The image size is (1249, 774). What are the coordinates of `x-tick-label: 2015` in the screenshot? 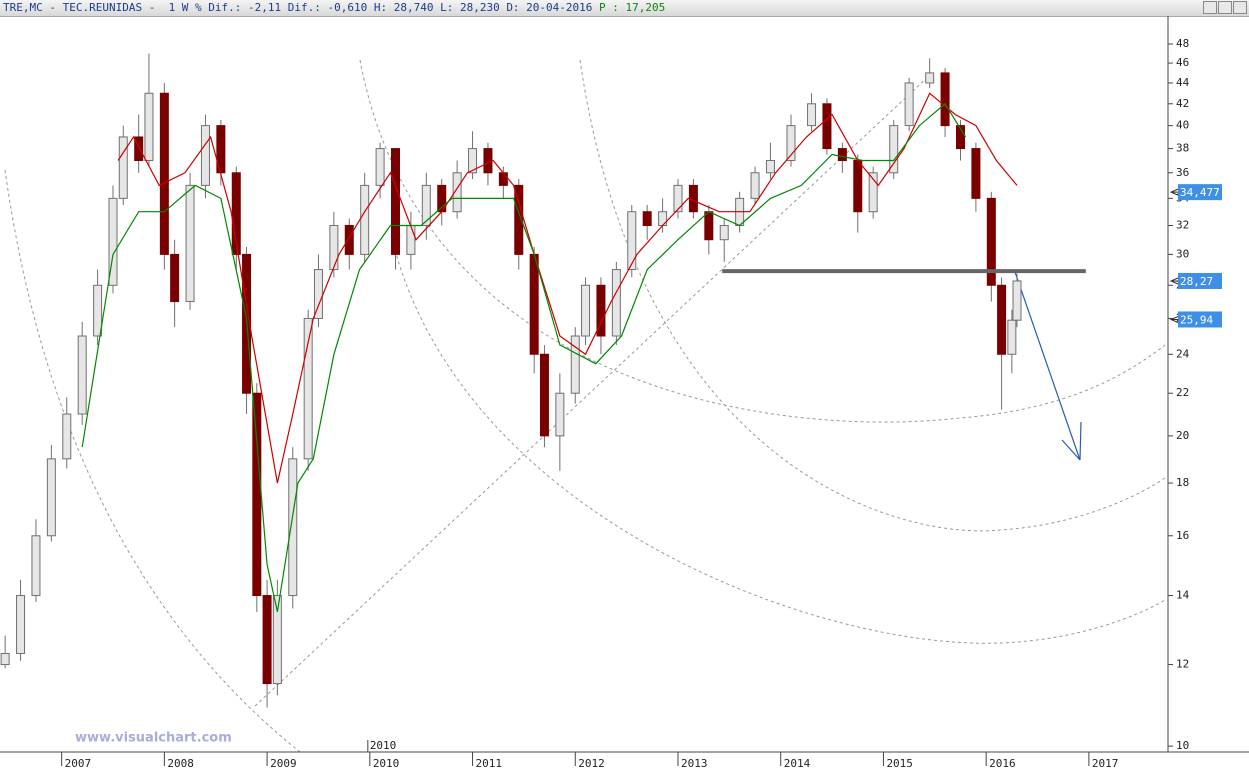 It's located at (899, 763).